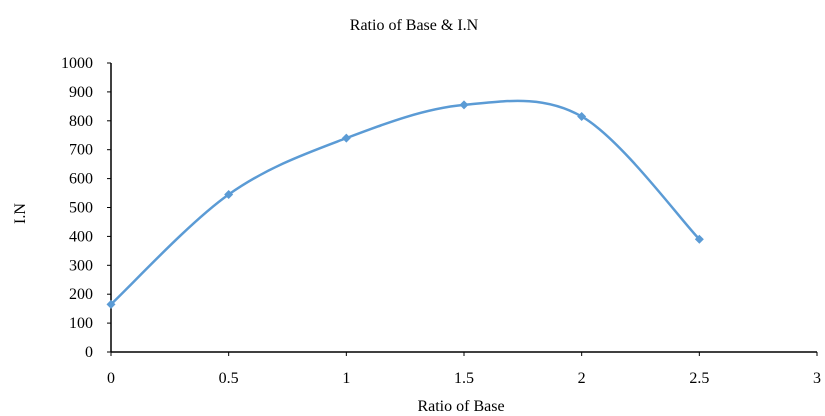  What do you see at coordinates (77, 63) in the screenshot?
I see `y-tick-label: 1000` at bounding box center [77, 63].